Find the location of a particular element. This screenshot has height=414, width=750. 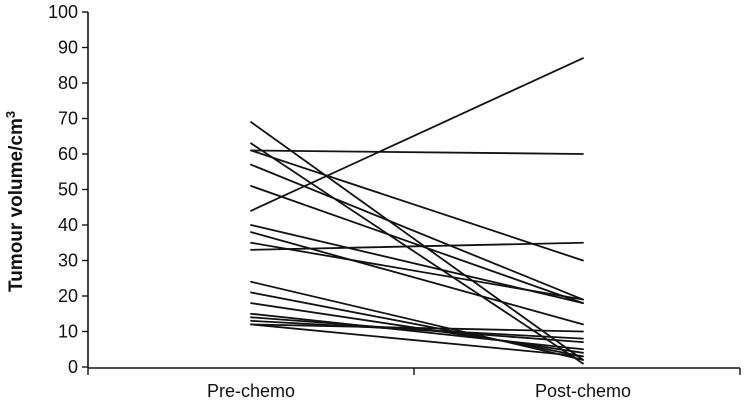

y-tick-label: 20 is located at coordinates (68, 296).